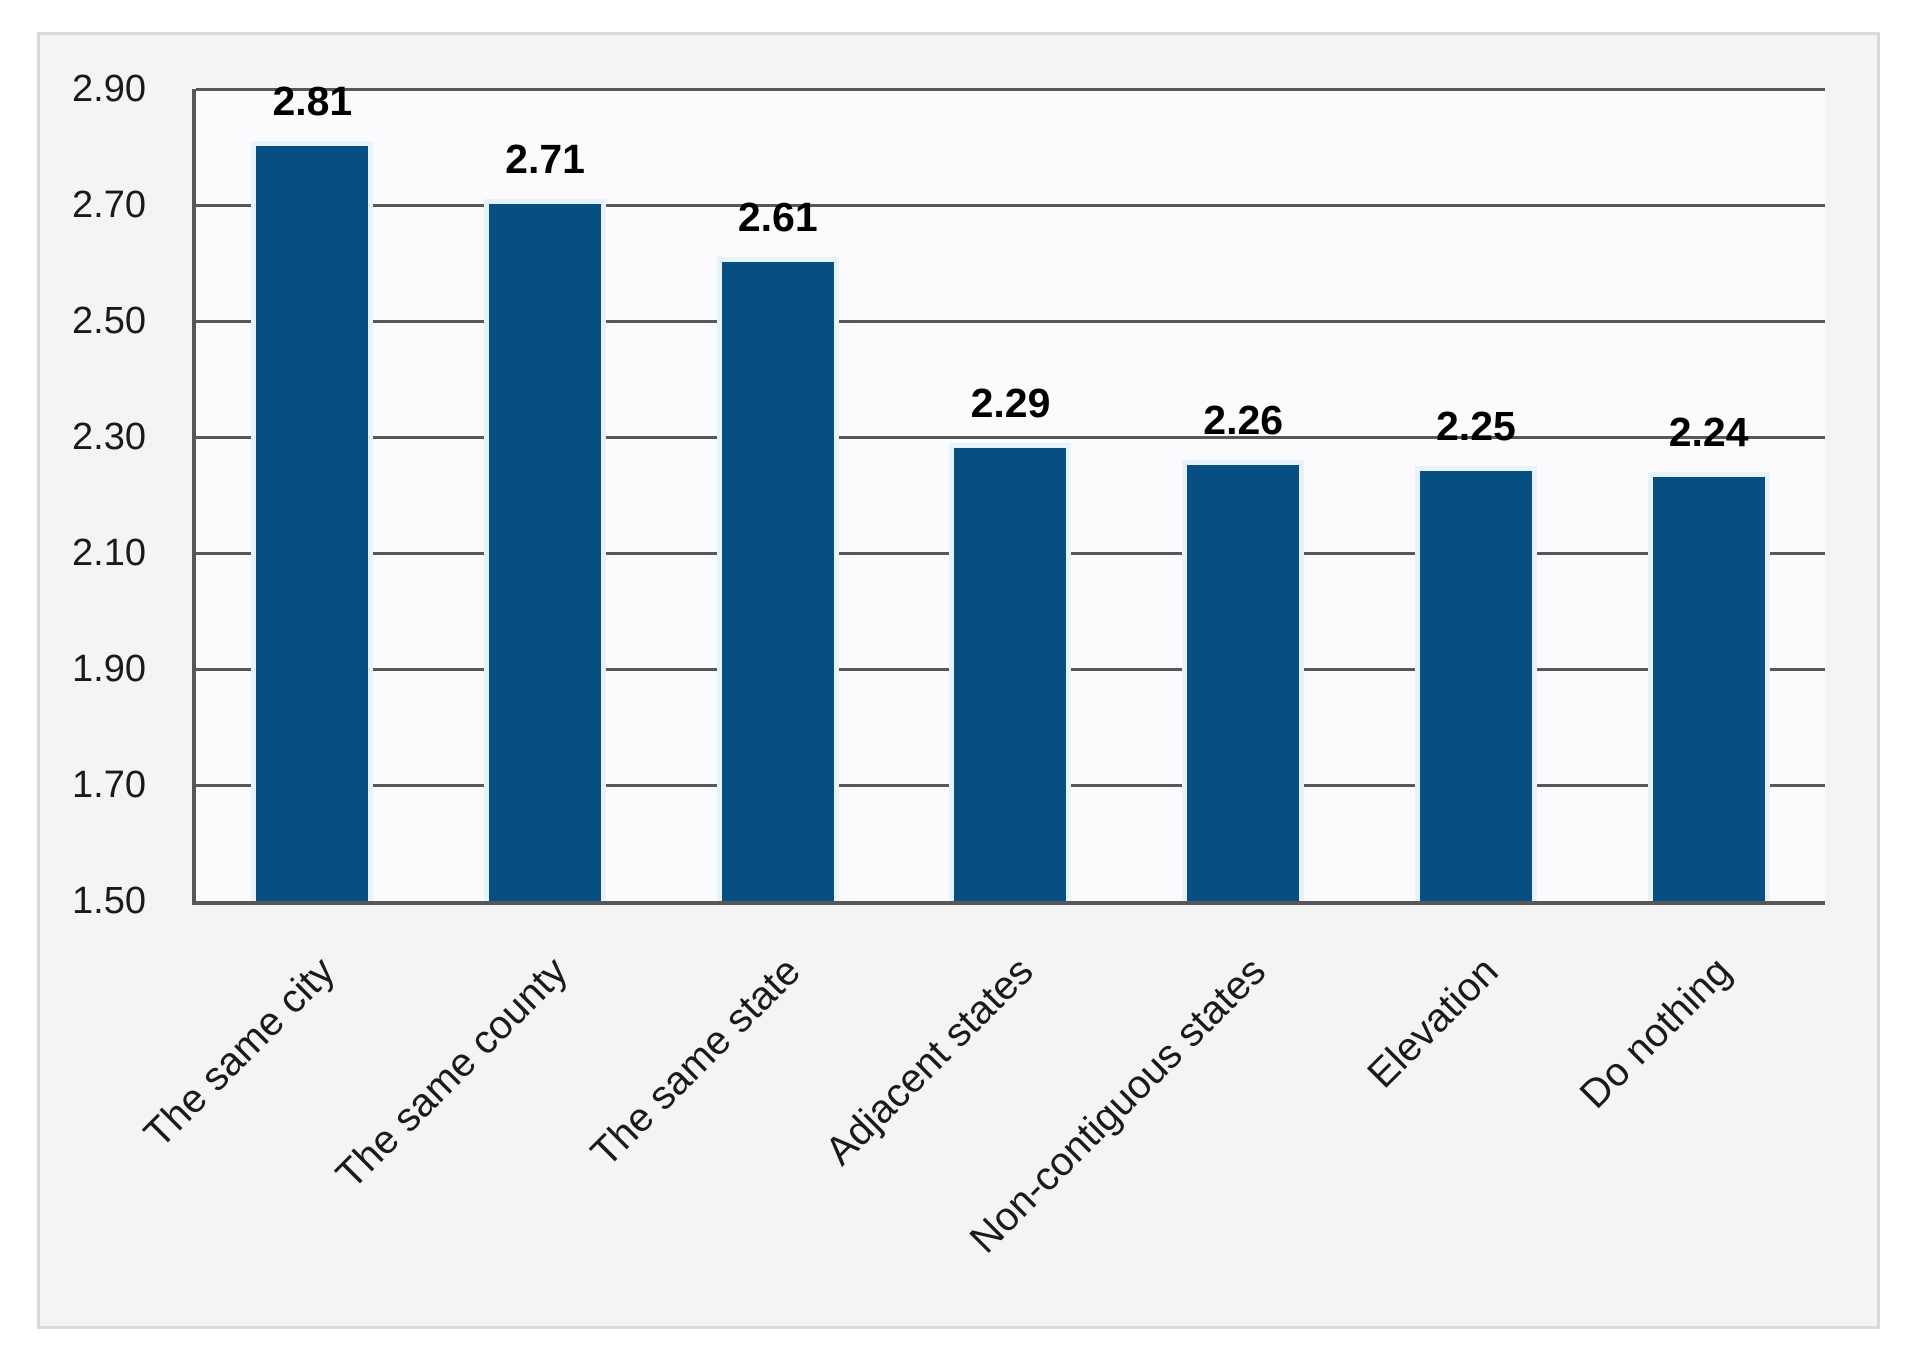 Image resolution: width=1905 pixels, height=1364 pixels. Describe the element at coordinates (312, 101) in the screenshot. I see `bar-value-label: 2.81` at that location.